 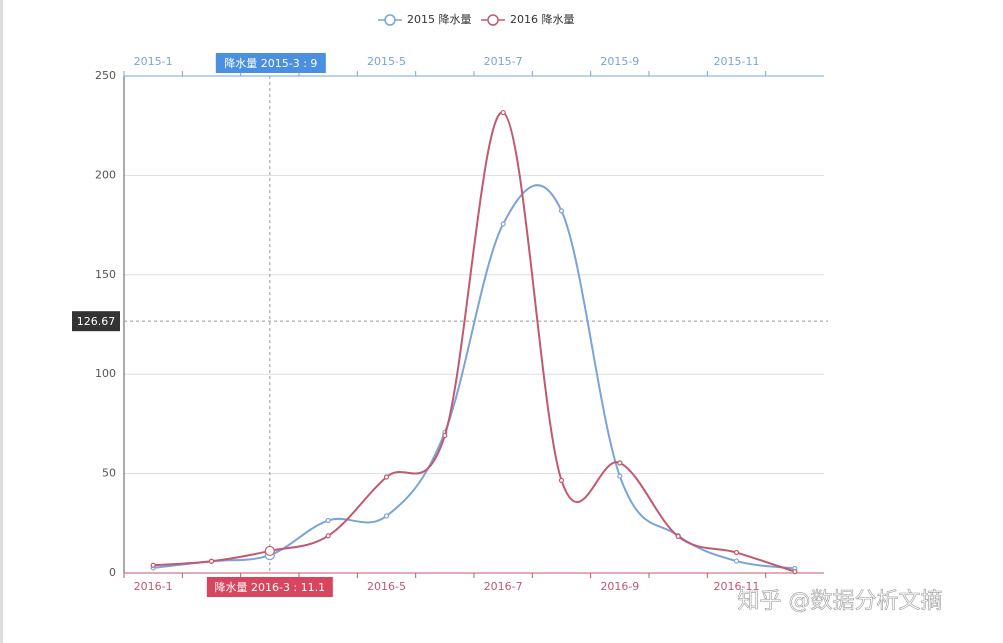 What do you see at coordinates (840, 601) in the screenshot?
I see `watermark: 知乎 @数据分析文摘` at bounding box center [840, 601].